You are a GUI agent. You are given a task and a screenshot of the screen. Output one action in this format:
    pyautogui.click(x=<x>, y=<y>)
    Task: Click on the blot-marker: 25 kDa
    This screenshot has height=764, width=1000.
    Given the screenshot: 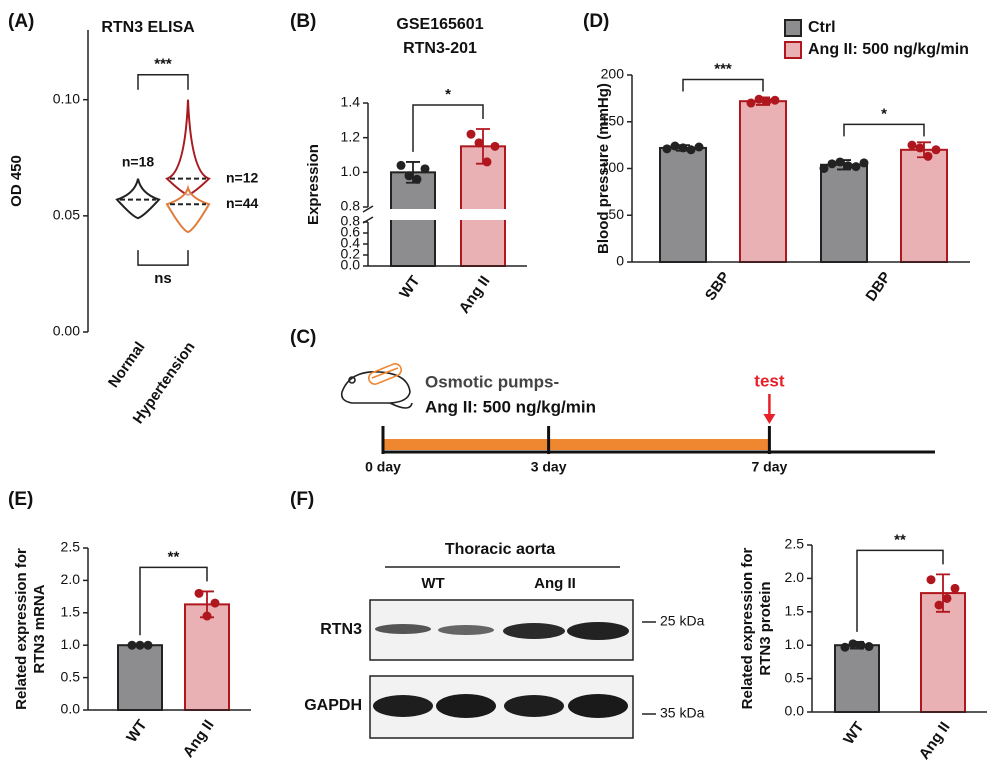 What is the action you would take?
    pyautogui.click(x=682, y=621)
    